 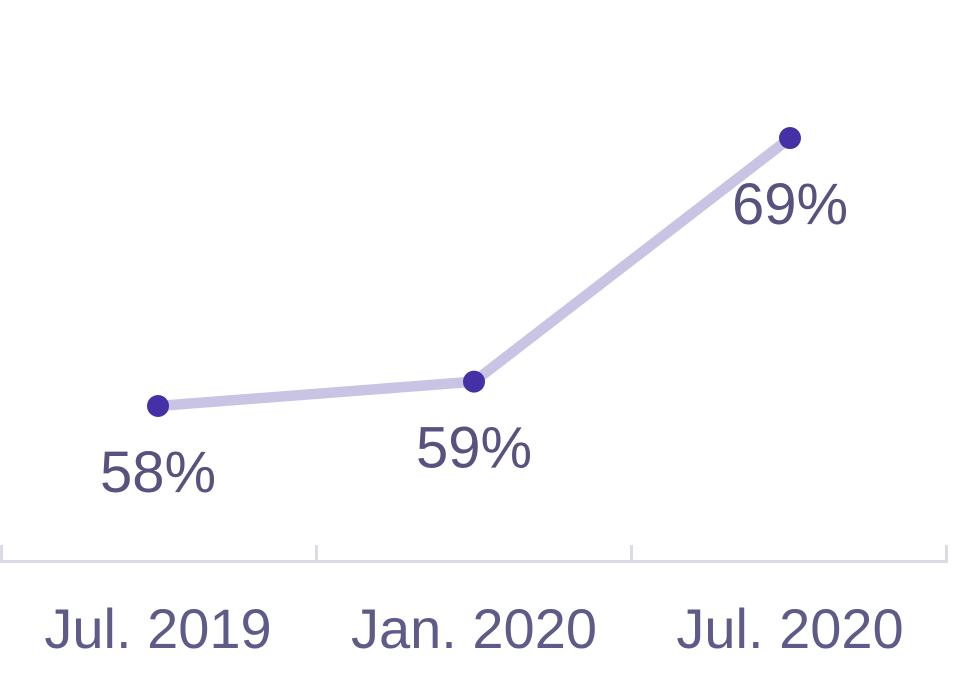 What do you see at coordinates (158, 472) in the screenshot?
I see `value-label: 58%` at bounding box center [158, 472].